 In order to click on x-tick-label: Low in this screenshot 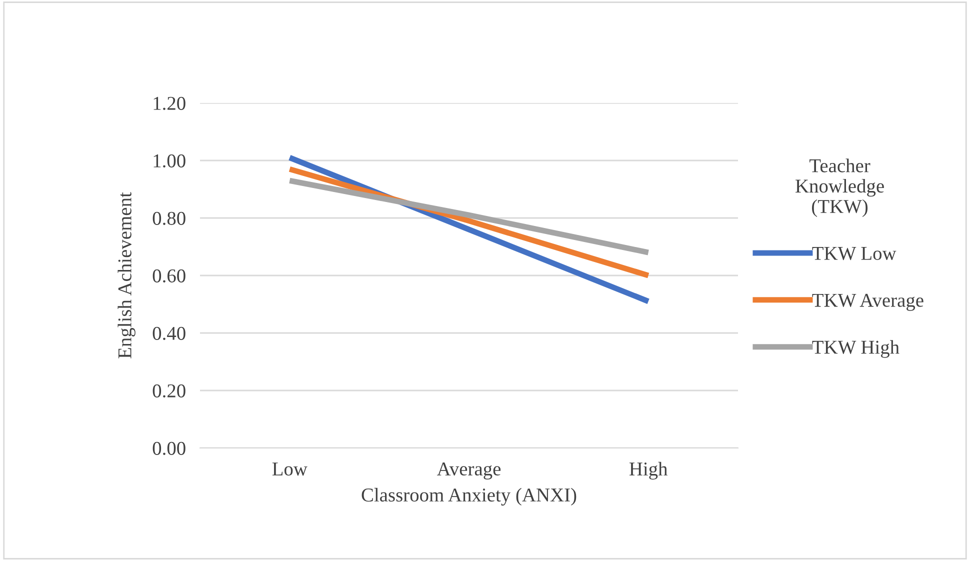, I will do `click(290, 469)`.